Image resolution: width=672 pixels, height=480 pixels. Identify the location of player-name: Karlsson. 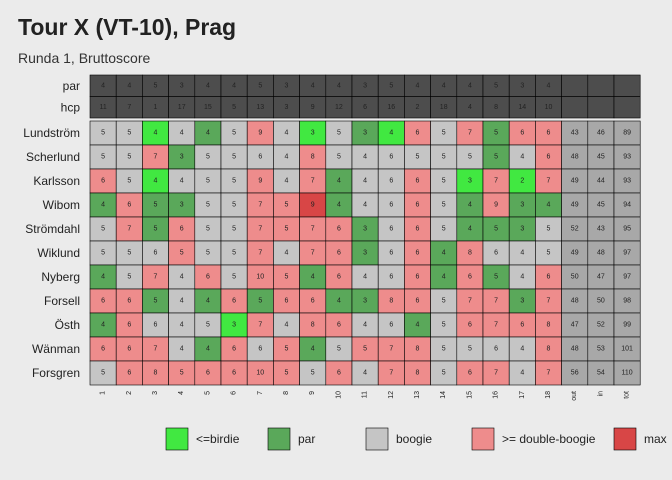
(56, 181).